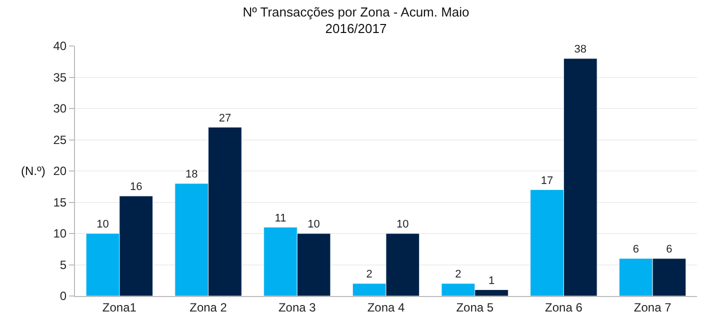  What do you see at coordinates (653, 307) in the screenshot?
I see `x-tick-label: Zona 7` at bounding box center [653, 307].